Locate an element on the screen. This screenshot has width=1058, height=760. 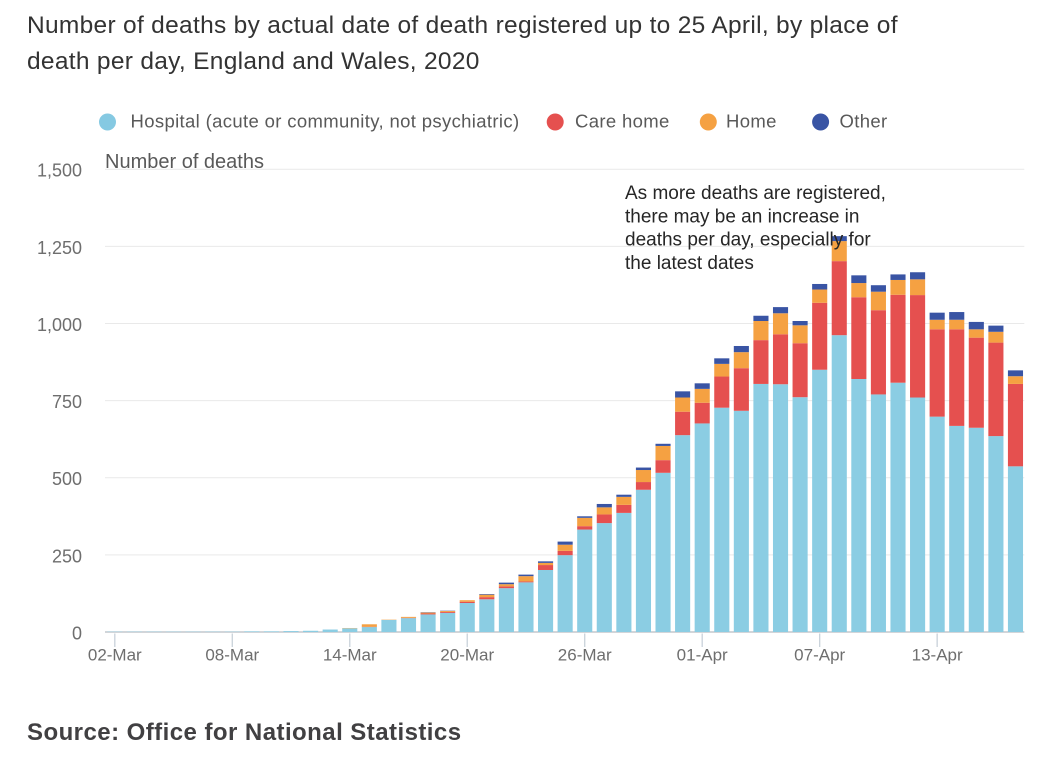
svg-text: Home is located at coordinates (751, 121).